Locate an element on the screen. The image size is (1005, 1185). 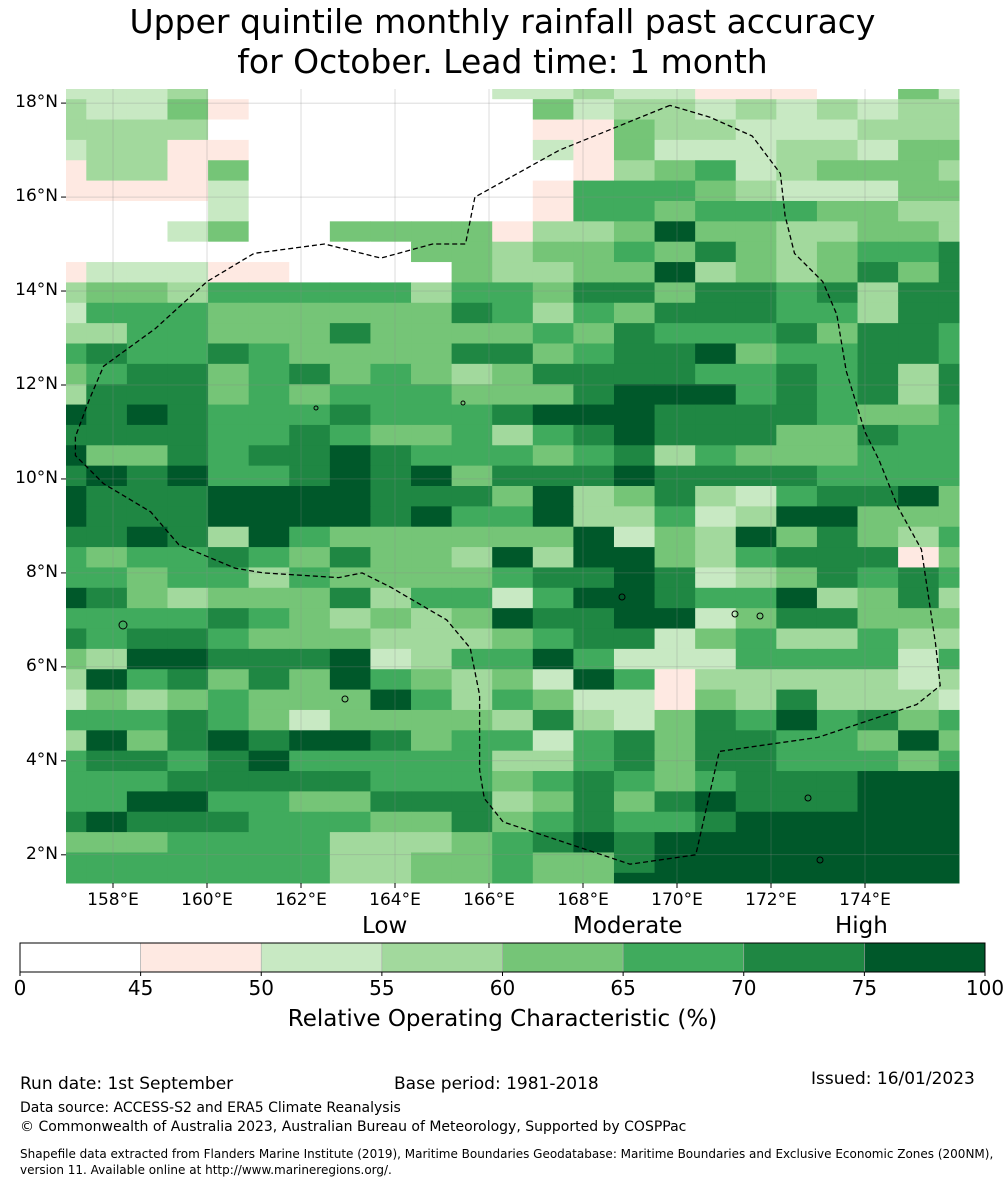
colorbar-tick-label: 45 is located at coordinates (140, 988).